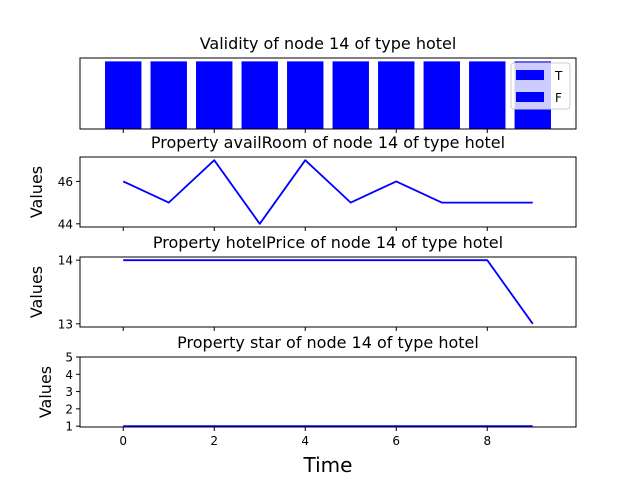  Describe the element at coordinates (65, 224) in the screenshot. I see `y-tick-label: 44` at that location.